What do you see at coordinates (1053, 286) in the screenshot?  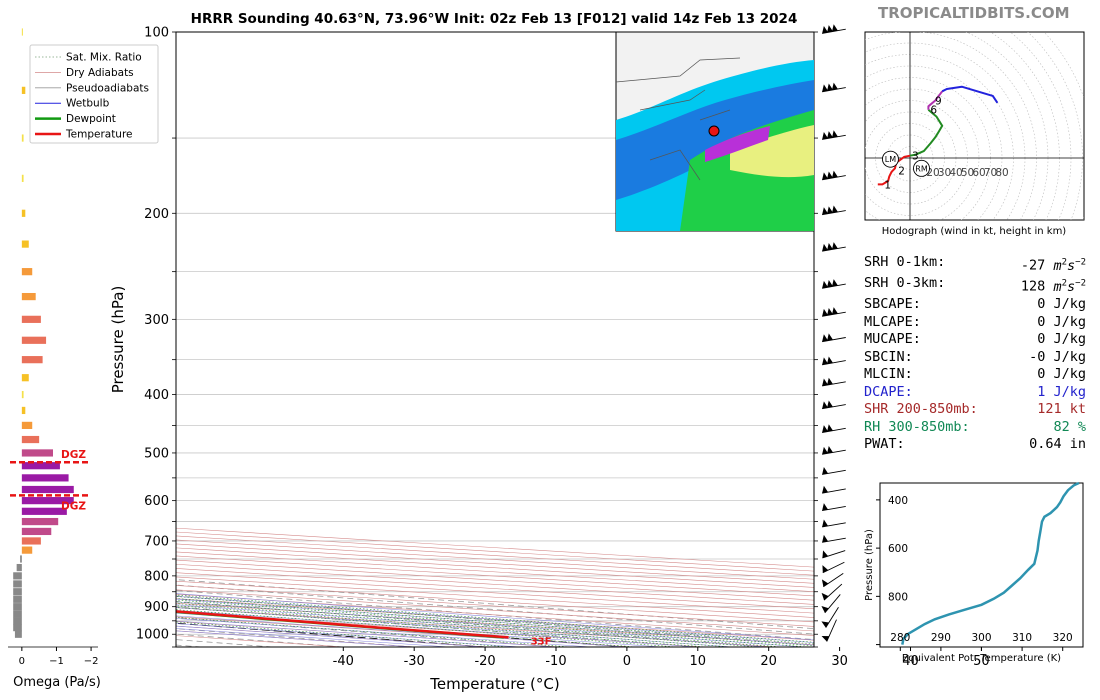 I see `stat-value: 128 m2s−2` at bounding box center [1053, 286].